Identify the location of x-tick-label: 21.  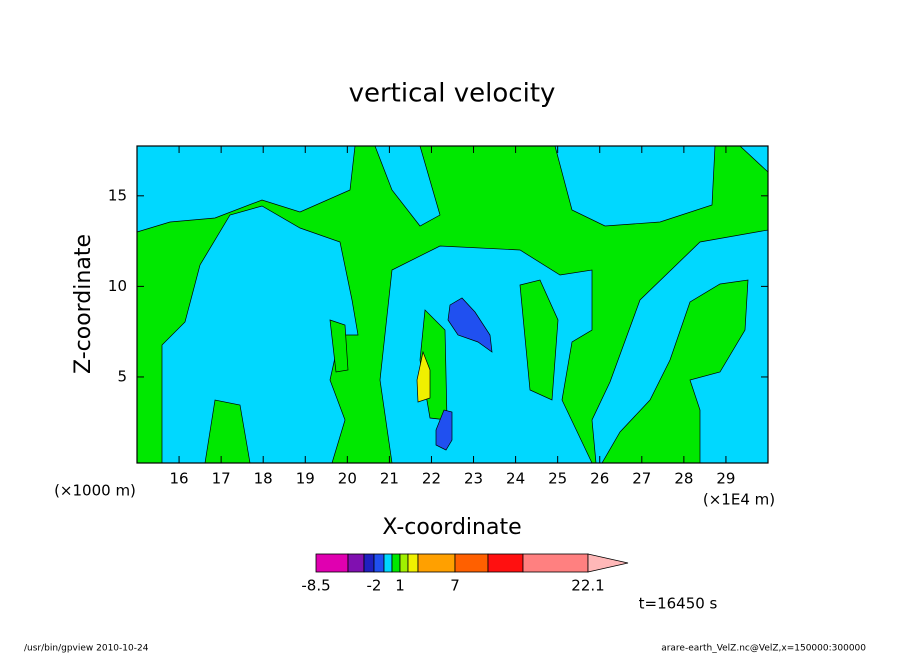
(389, 479).